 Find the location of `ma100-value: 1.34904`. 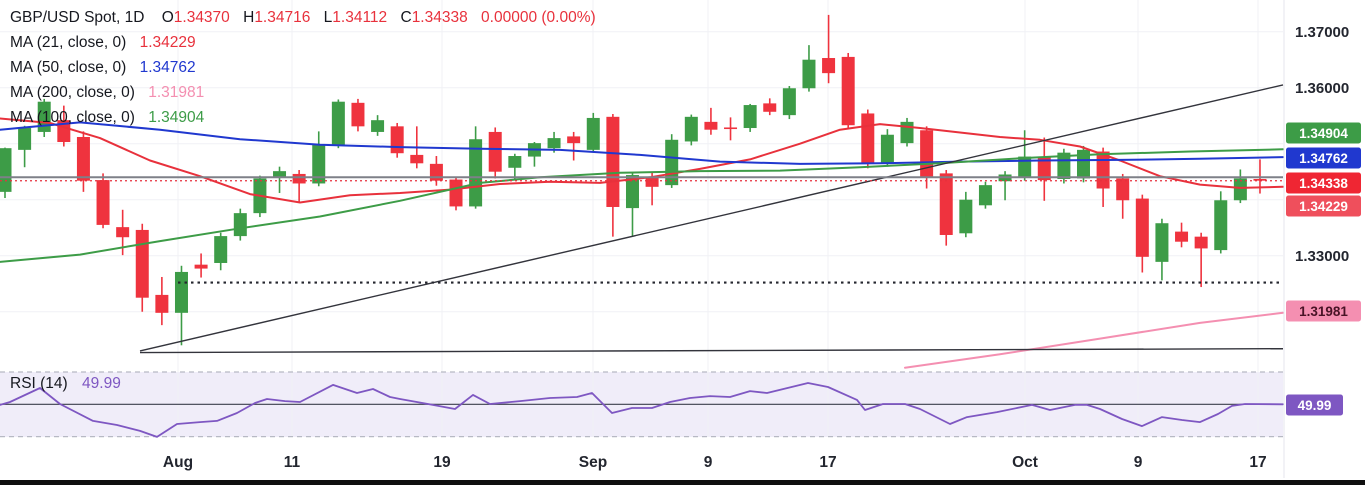

ma100-value: 1.34904 is located at coordinates (176, 117).